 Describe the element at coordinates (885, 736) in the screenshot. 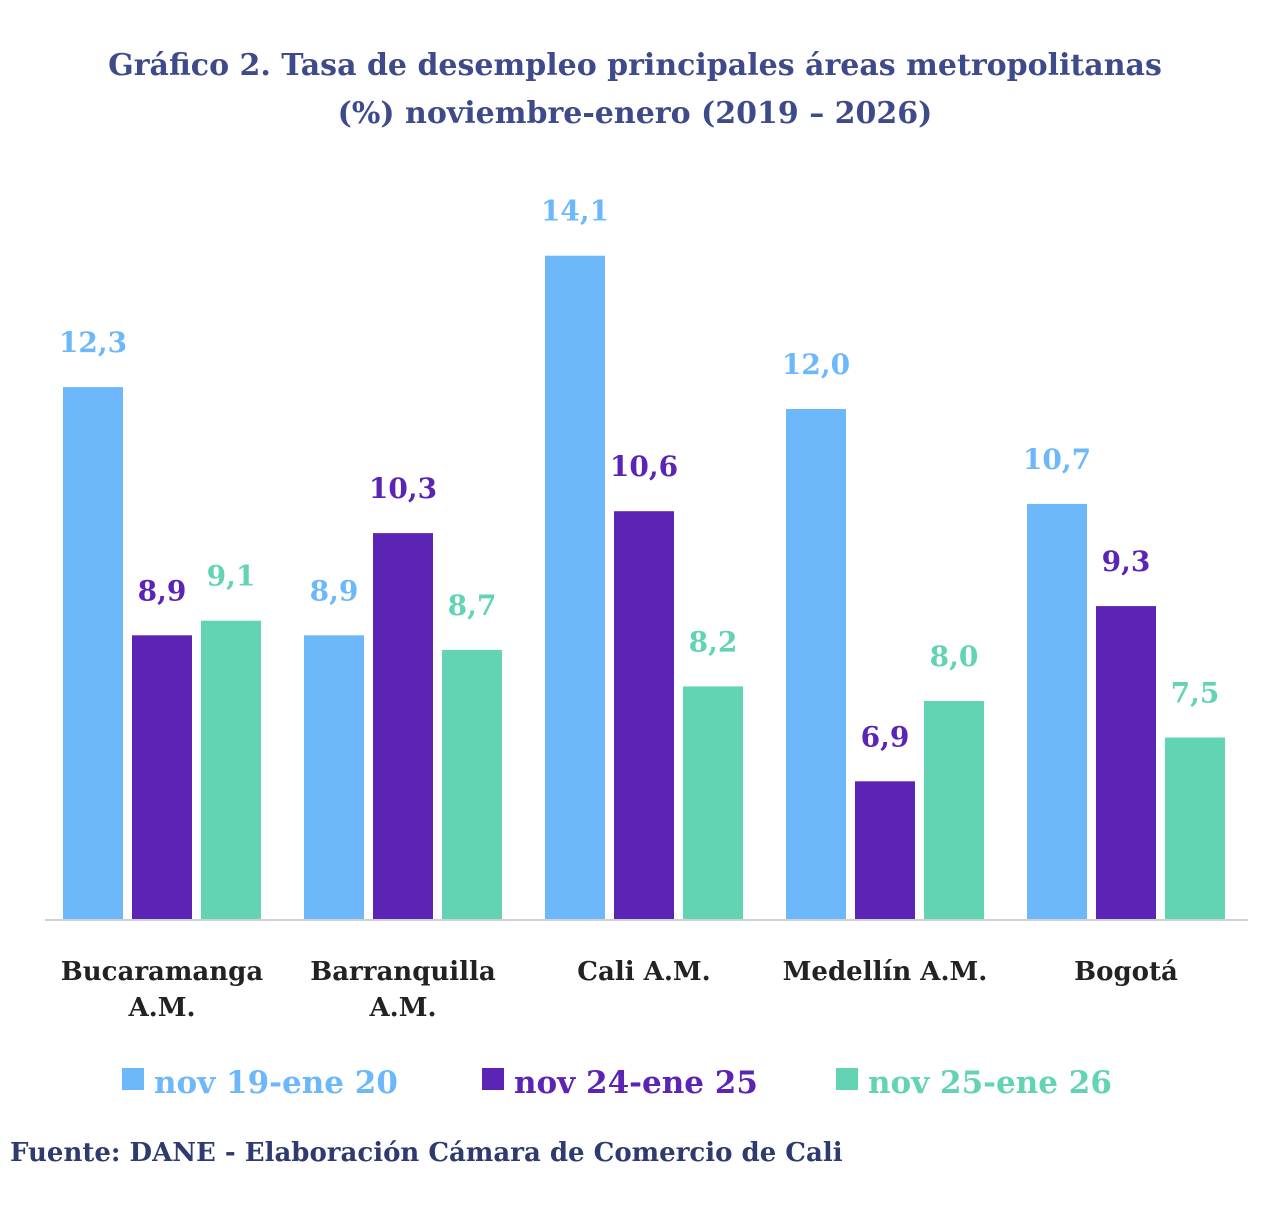

I see `data-label: 6,9` at that location.